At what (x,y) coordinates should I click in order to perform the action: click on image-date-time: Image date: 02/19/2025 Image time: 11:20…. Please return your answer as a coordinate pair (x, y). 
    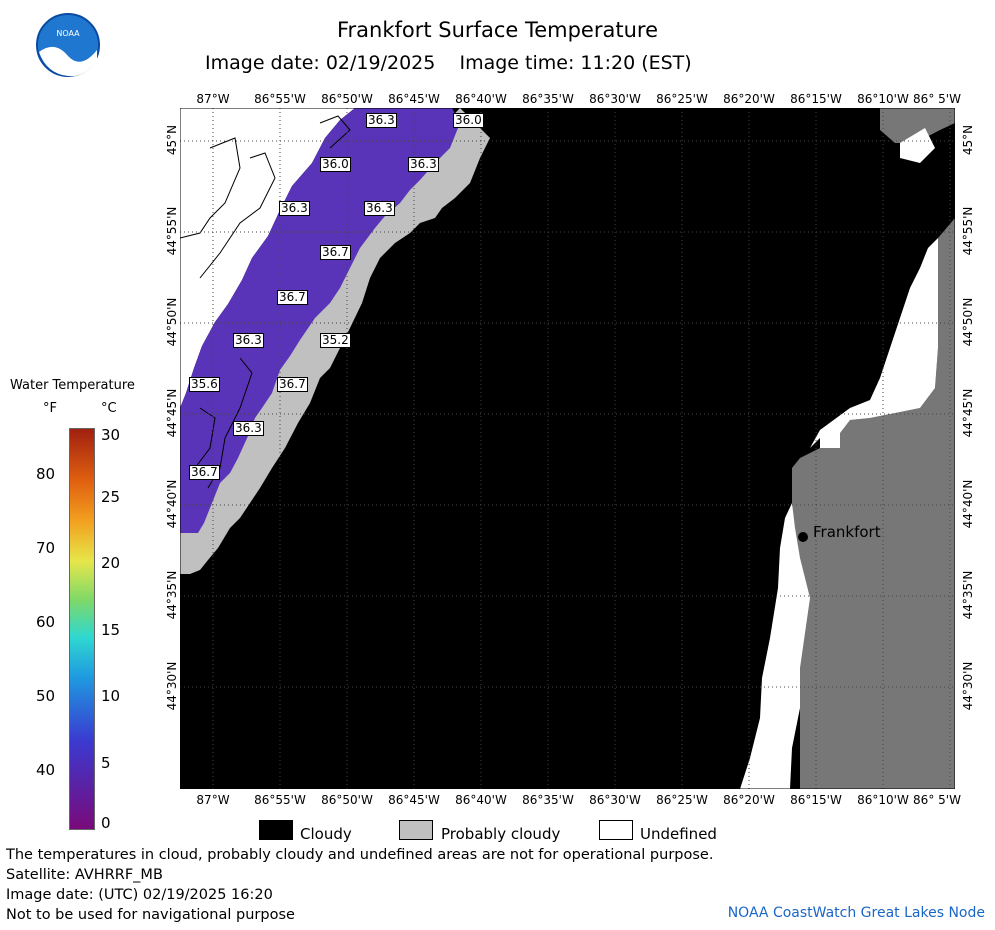
    Looking at the image, I should click on (448, 63).